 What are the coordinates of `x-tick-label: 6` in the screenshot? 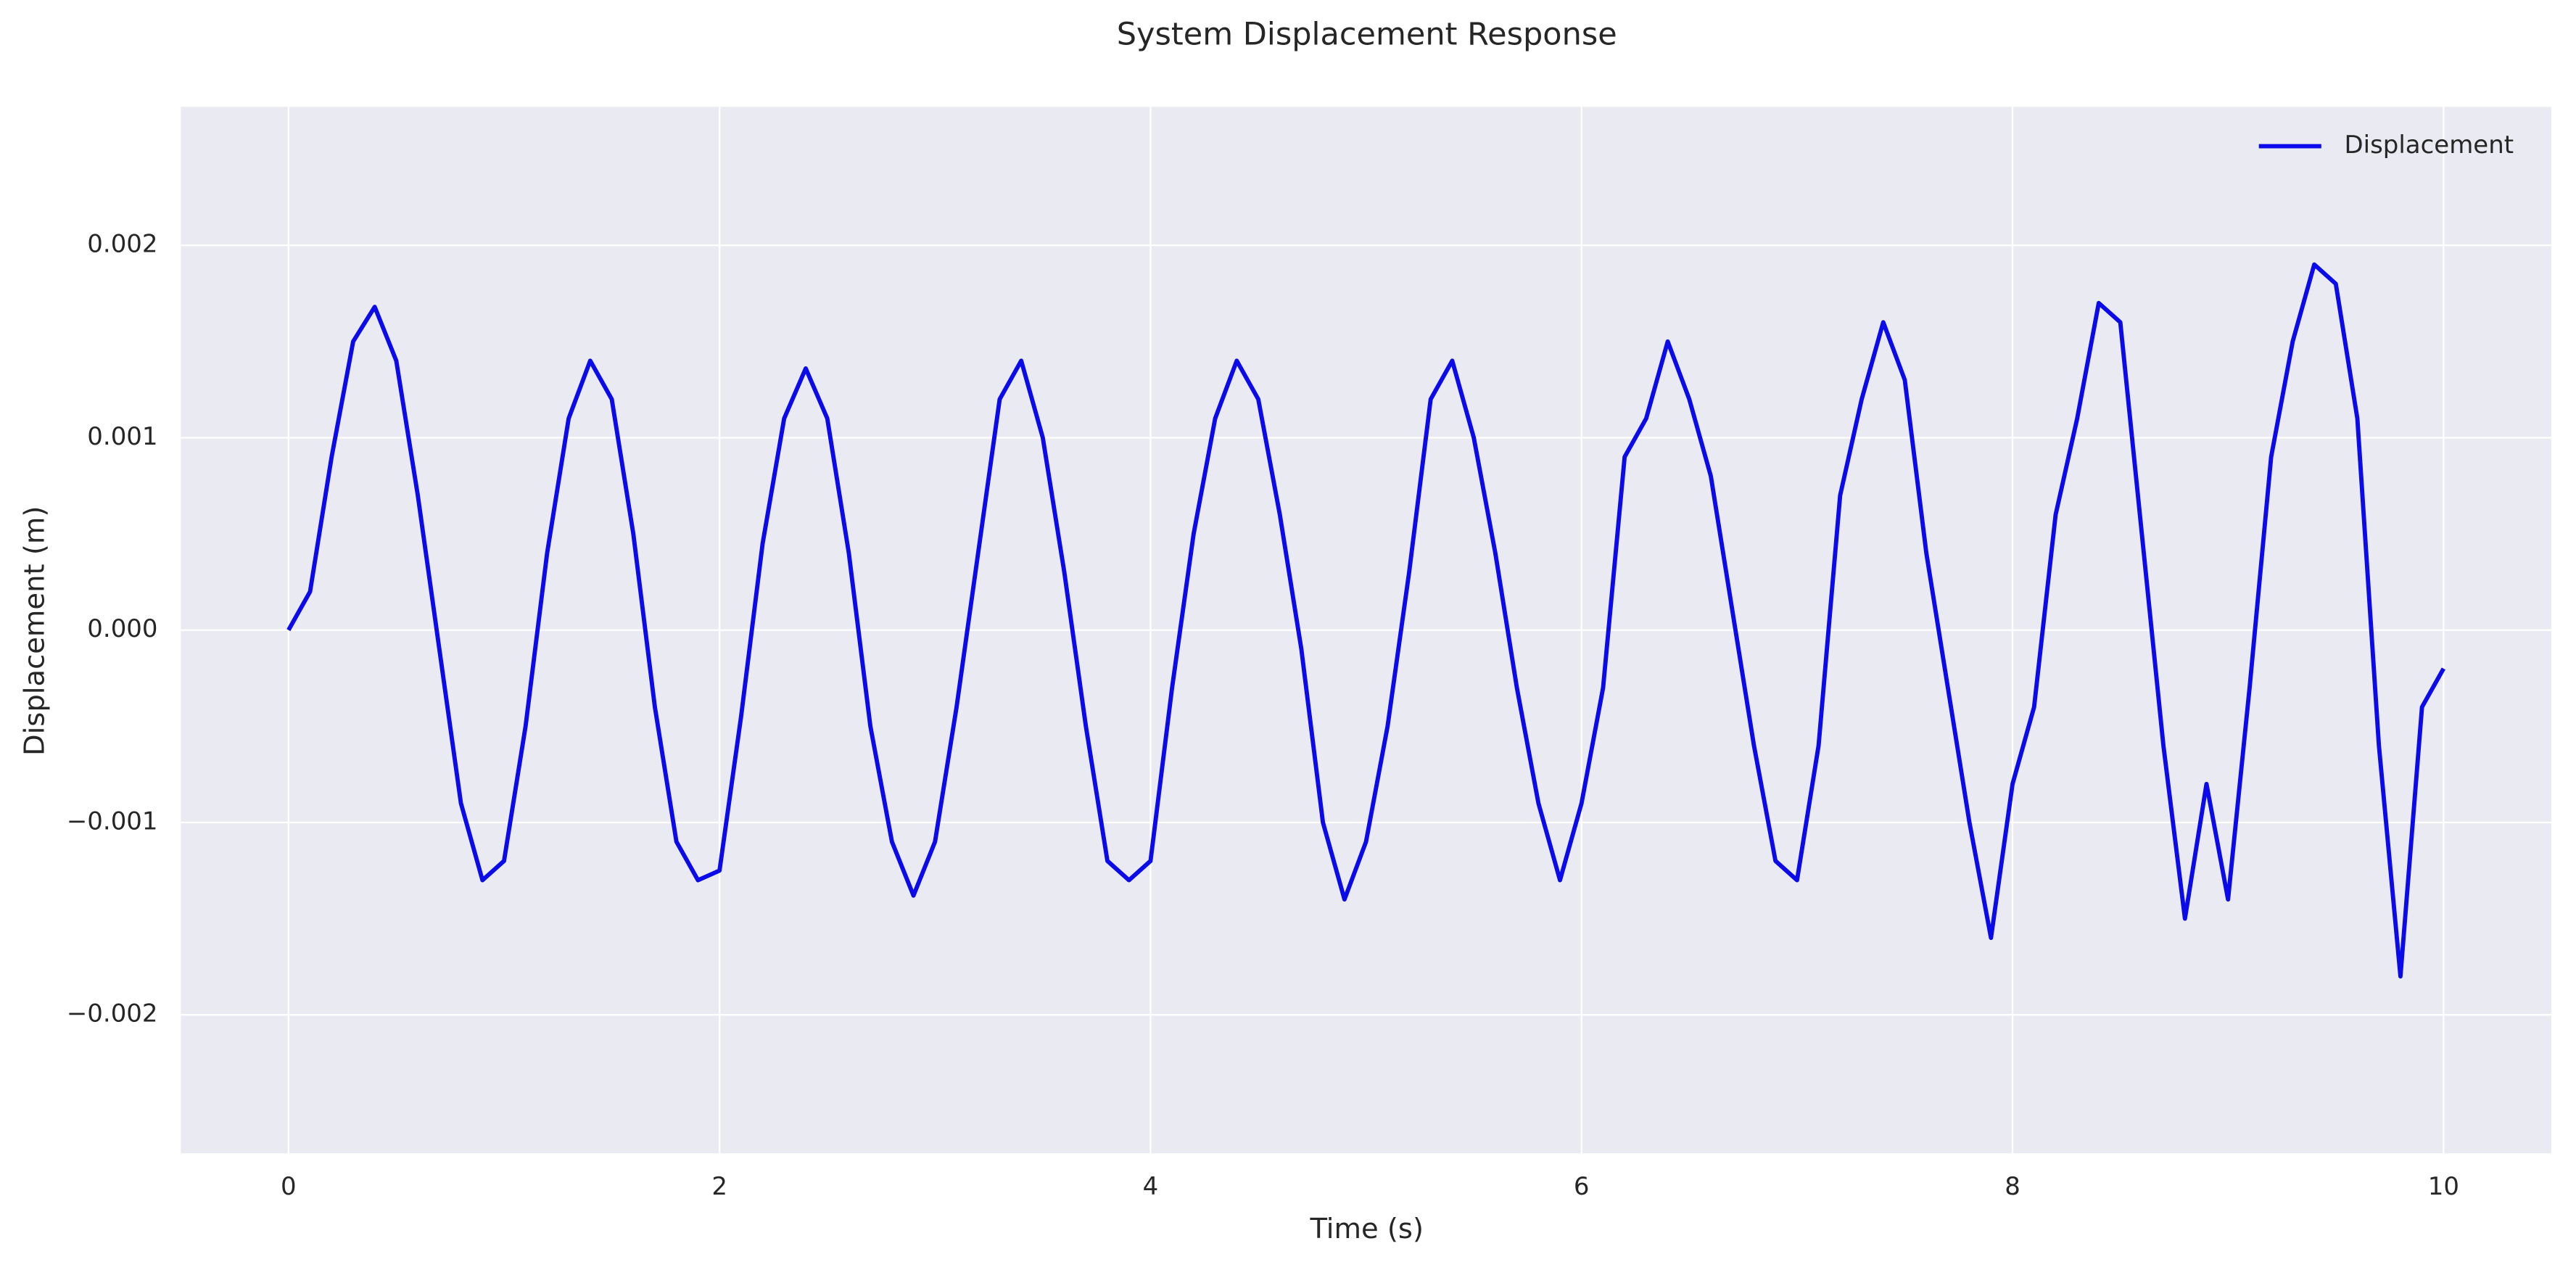 It's located at (1582, 1186).